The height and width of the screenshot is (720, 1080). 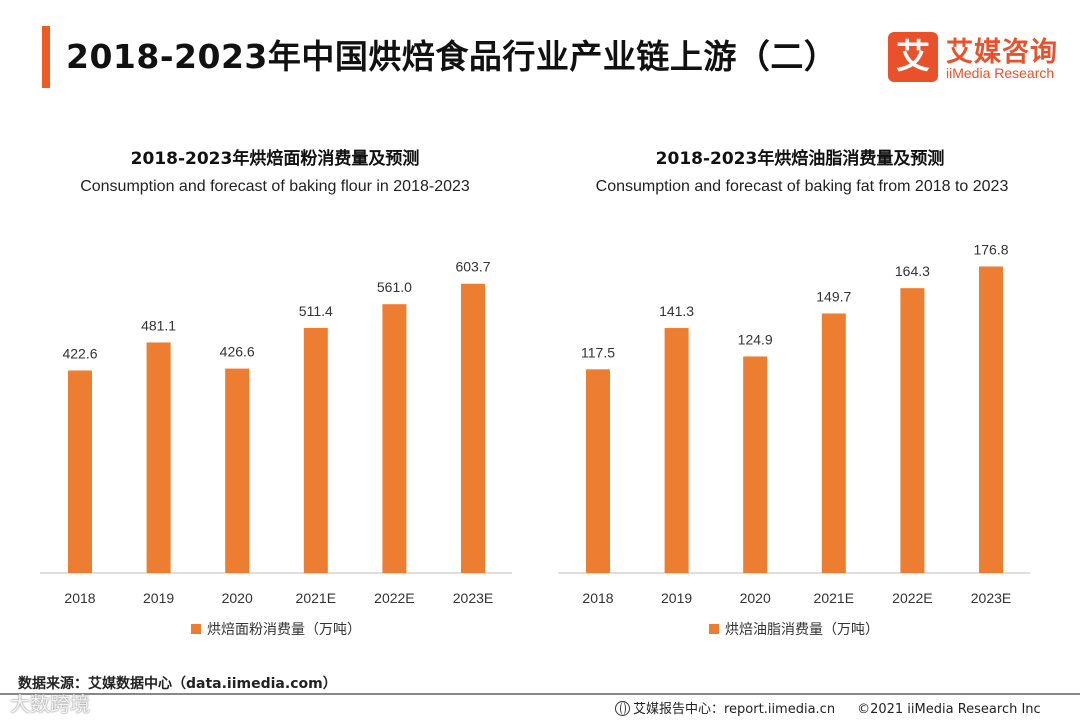 I want to click on chart-2-tick-label: 2018, so click(x=597, y=598).